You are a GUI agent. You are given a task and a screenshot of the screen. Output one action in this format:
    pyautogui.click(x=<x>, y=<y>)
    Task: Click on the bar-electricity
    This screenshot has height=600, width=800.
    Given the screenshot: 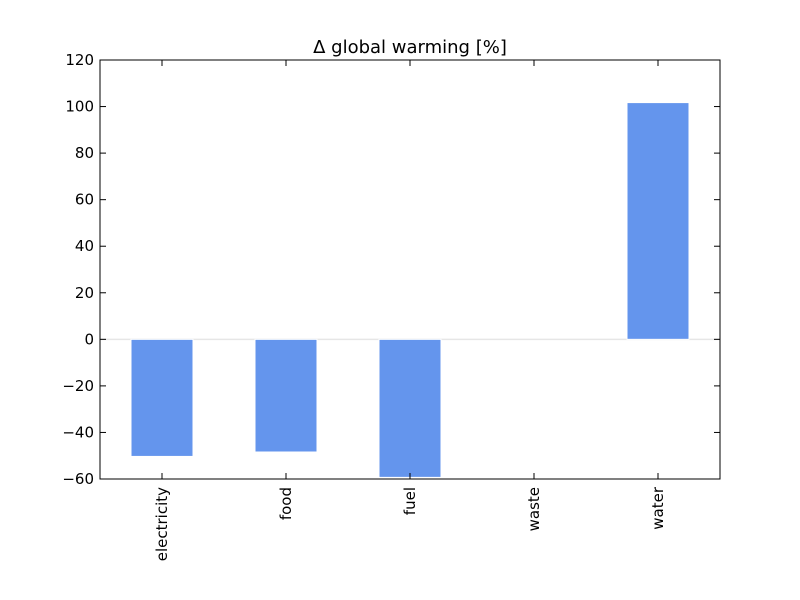 What is the action you would take?
    pyautogui.click(x=162, y=397)
    